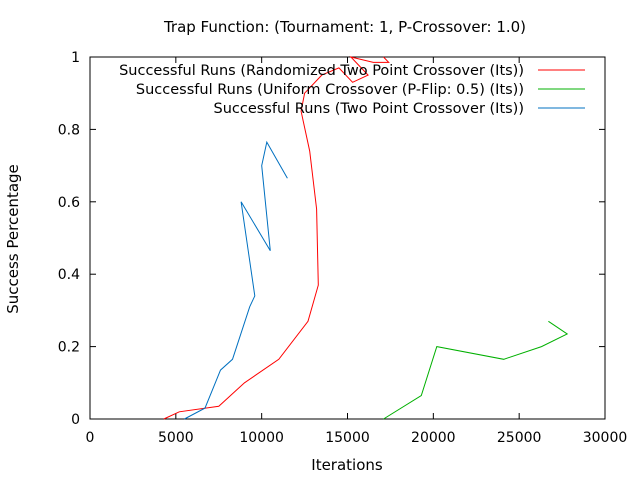 This screenshot has height=480, width=640. What do you see at coordinates (69, 130) in the screenshot?
I see `y-tick-label: 0.8` at bounding box center [69, 130].